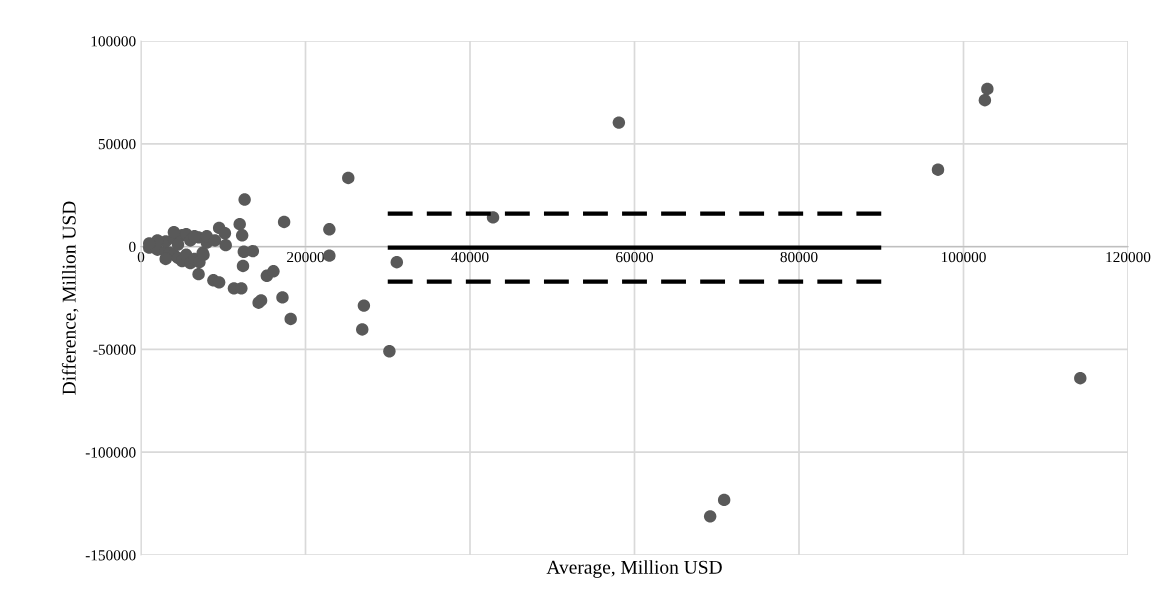 The image size is (1169, 610). I want to click on y-tick-label: 50000, so click(117, 144).